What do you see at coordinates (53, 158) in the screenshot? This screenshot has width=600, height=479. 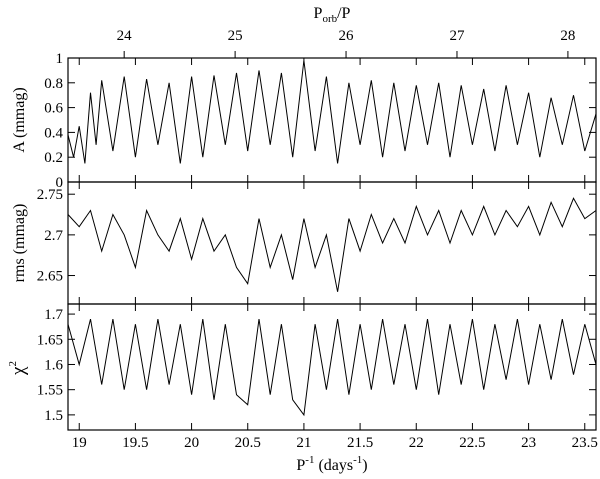 I see `ytick-label: 0.2` at bounding box center [53, 158].